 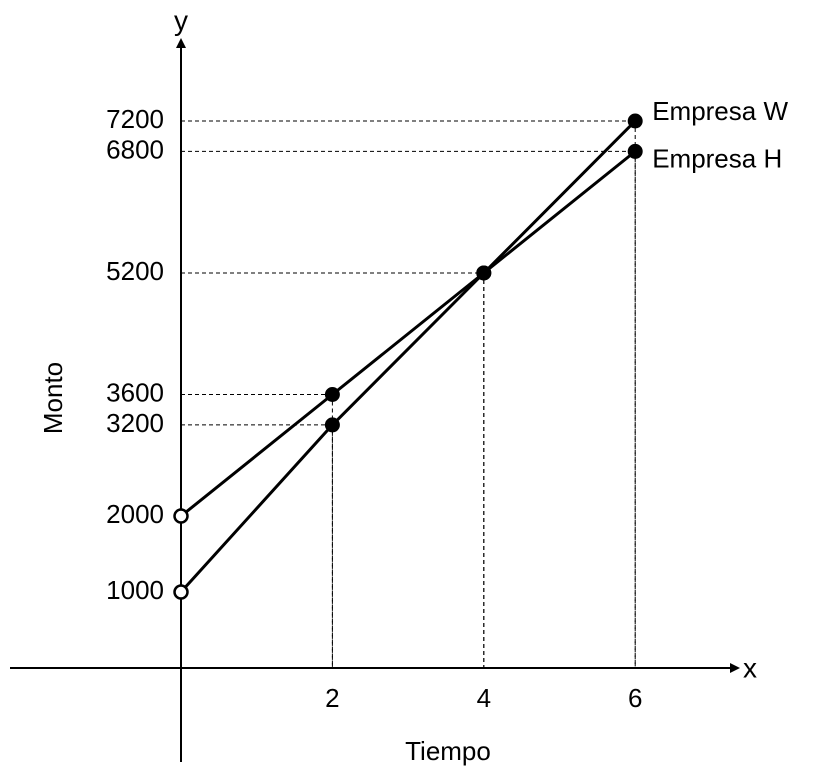 I want to click on series-label-empresa-h: Empresa H, so click(x=717, y=158).